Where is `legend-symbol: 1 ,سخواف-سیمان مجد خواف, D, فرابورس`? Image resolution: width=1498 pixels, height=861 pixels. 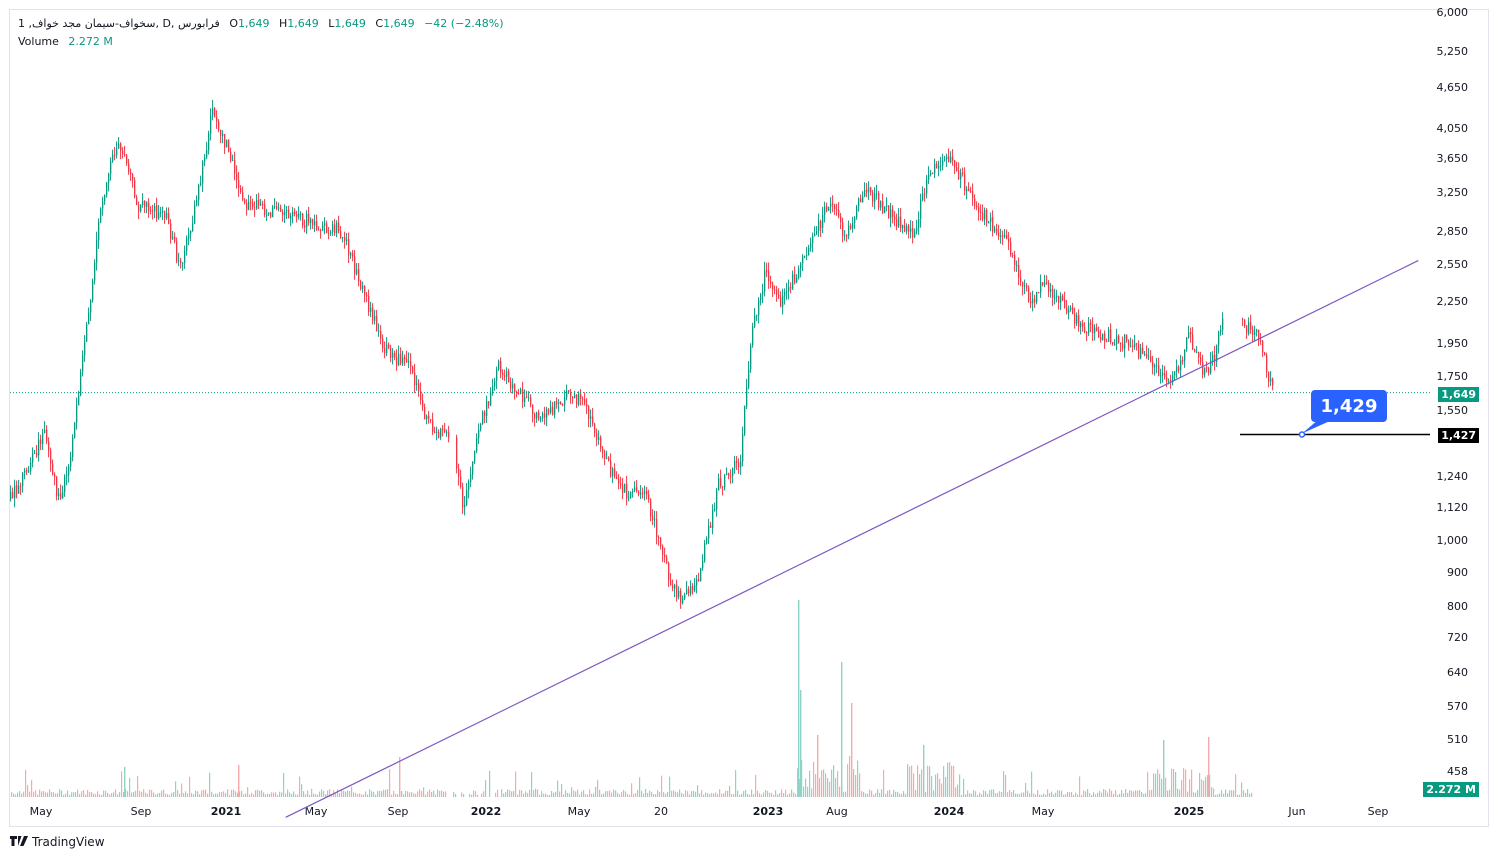 legend-symbol: 1 ,سخواف-سیمان مجد خواف, D, فرابورس is located at coordinates (119, 23).